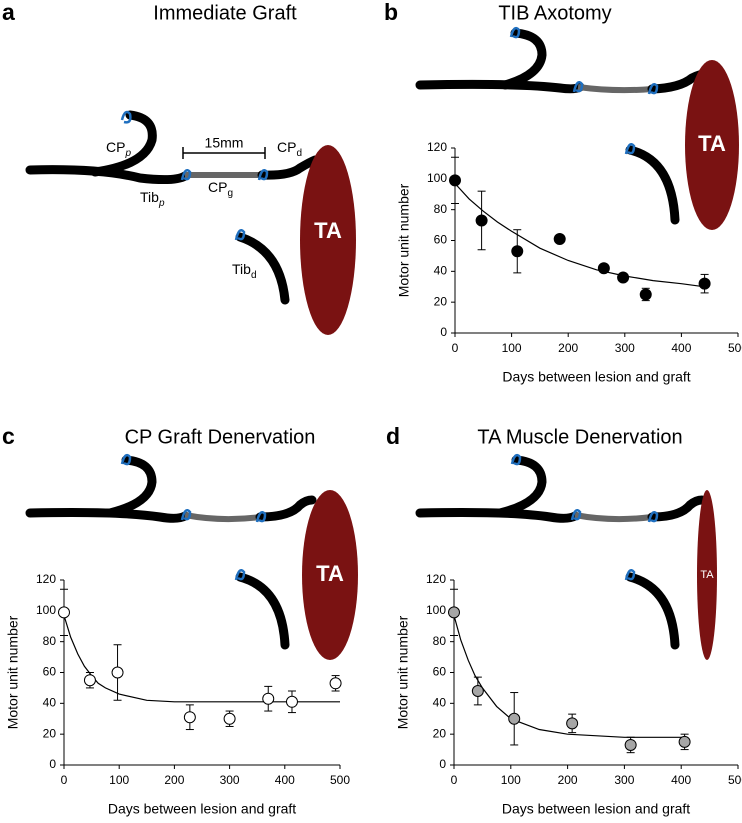 The width and height of the screenshot is (742, 823). Describe the element at coordinates (442, 764) in the screenshot. I see `y-tick-label: 0` at that location.